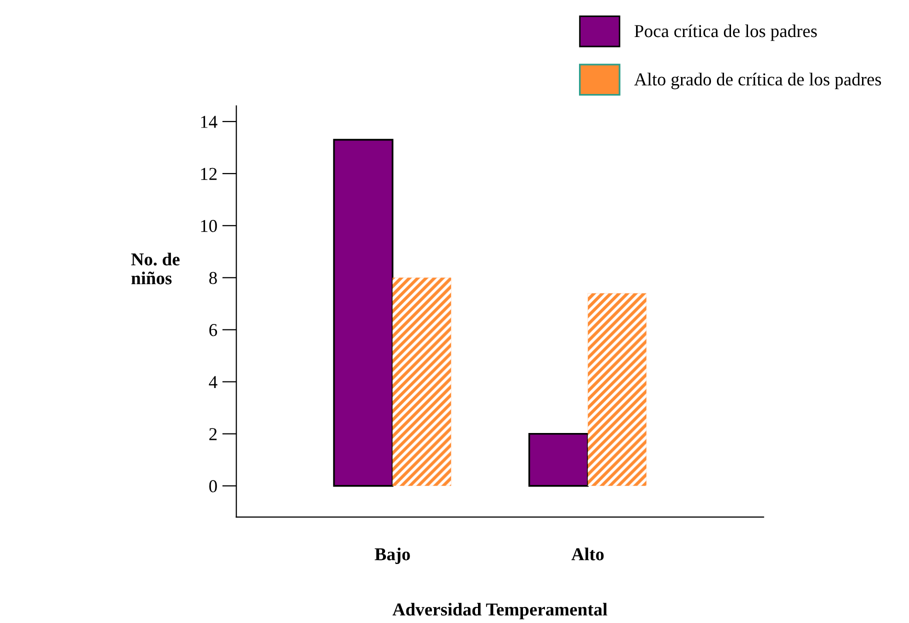 The image size is (909, 623). Describe the element at coordinates (155, 268) in the screenshot. I see `y-axis-title: No. de niños` at that location.